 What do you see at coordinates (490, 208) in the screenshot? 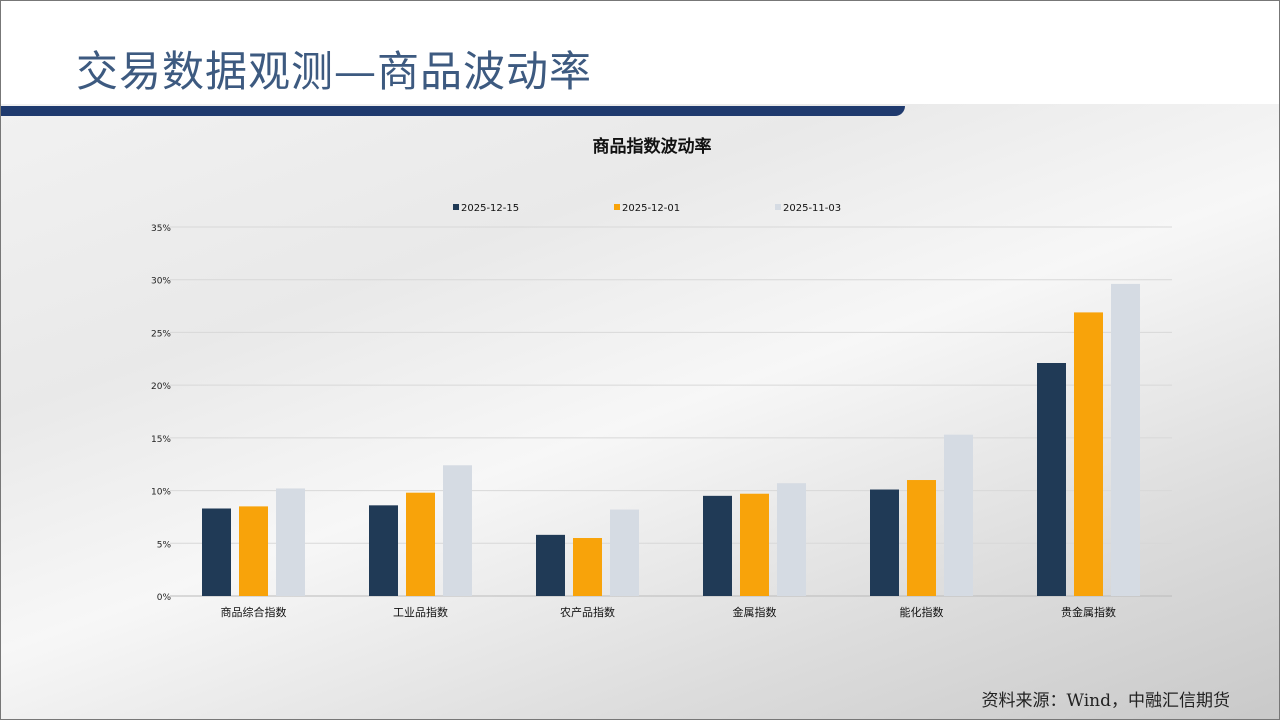
I see `legend-label: 2025-12-15` at bounding box center [490, 208].